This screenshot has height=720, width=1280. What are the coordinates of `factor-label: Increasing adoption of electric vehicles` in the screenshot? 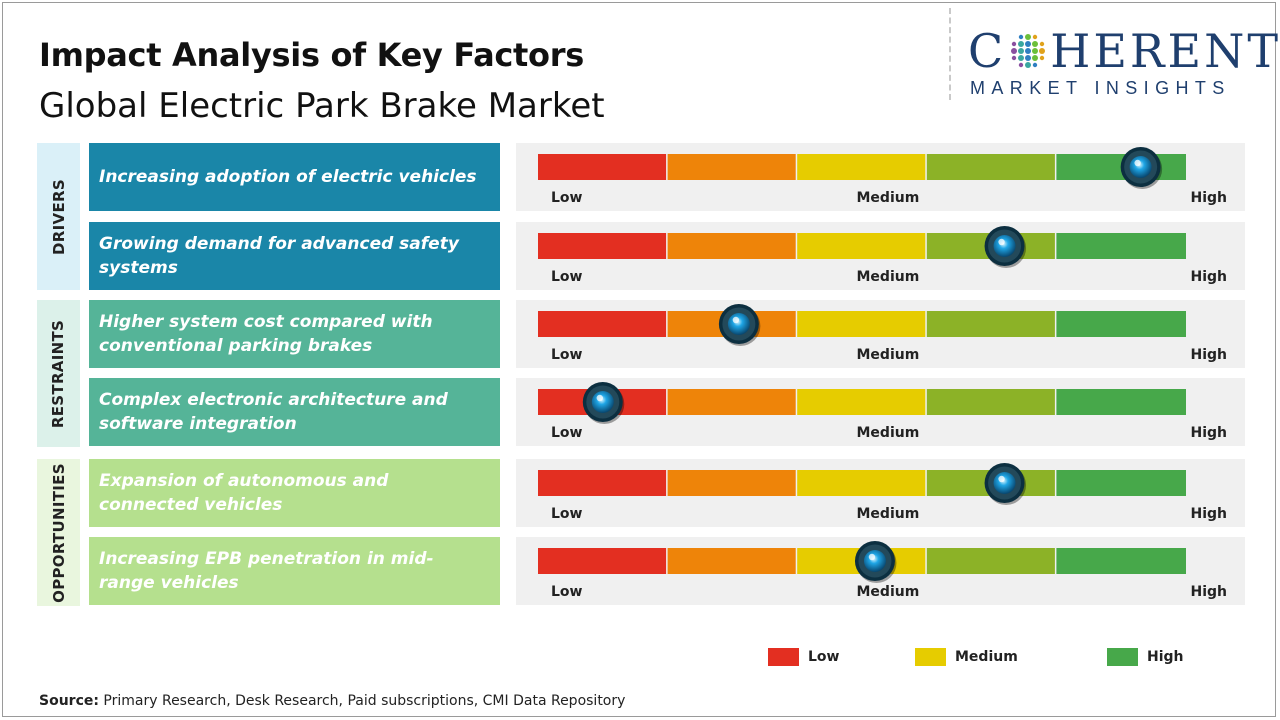 It's located at (294, 177).